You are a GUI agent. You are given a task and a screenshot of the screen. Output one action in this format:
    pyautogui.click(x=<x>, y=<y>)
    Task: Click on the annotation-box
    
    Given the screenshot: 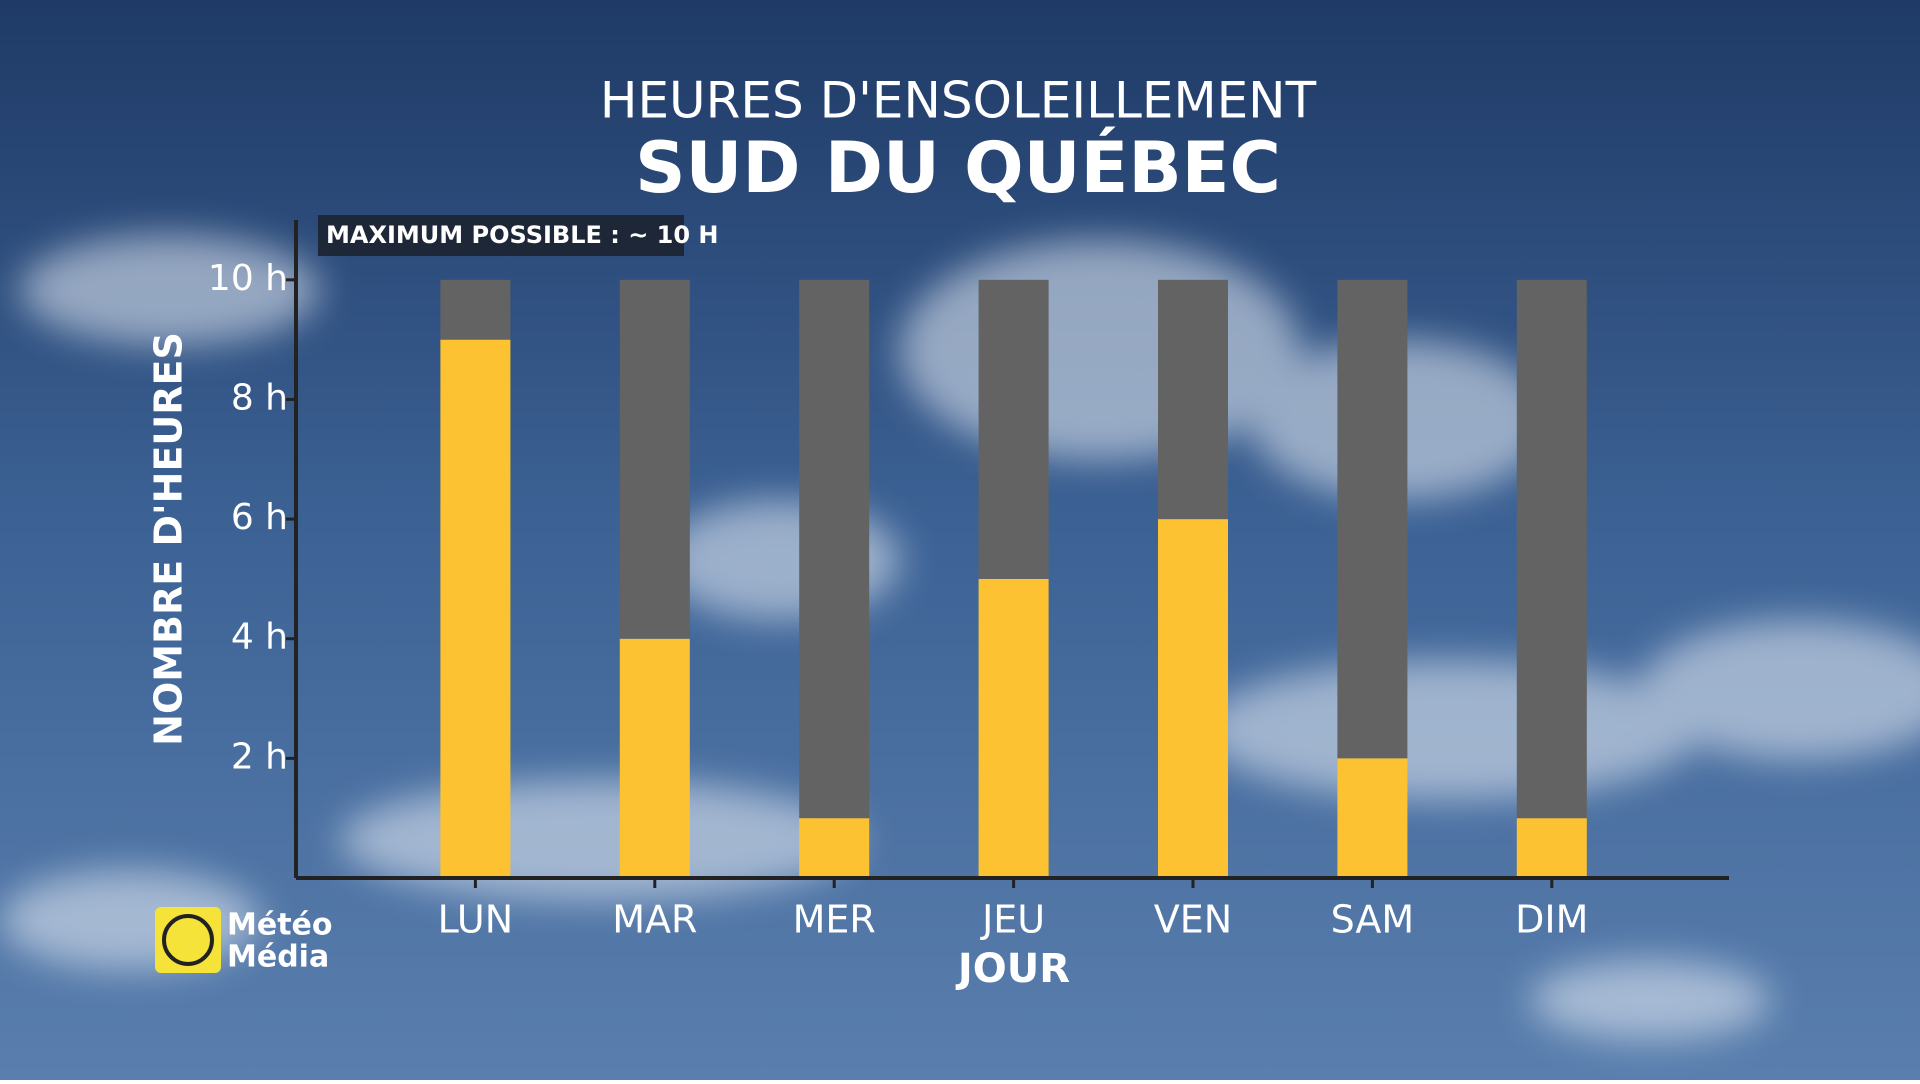 What is the action you would take?
    pyautogui.click(x=501, y=235)
    